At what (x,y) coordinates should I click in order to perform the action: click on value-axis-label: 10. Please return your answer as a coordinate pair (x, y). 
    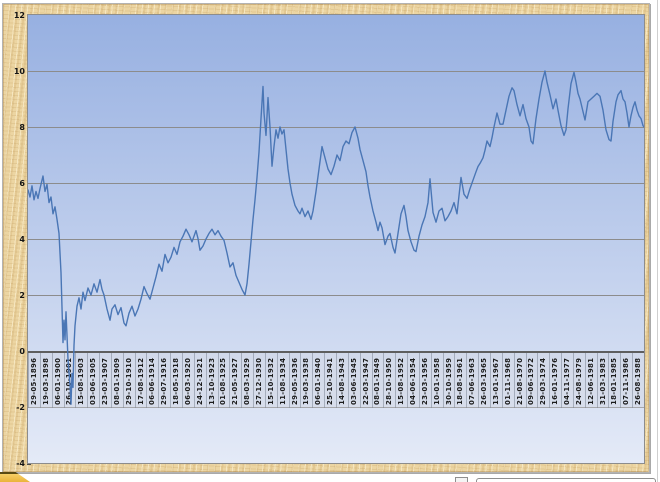
    Looking at the image, I should click on (19, 71).